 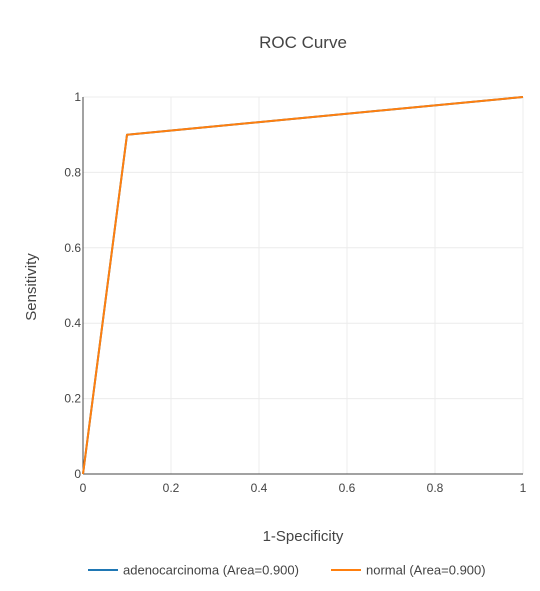 I want to click on y-tick-label: 1, so click(x=77, y=97).